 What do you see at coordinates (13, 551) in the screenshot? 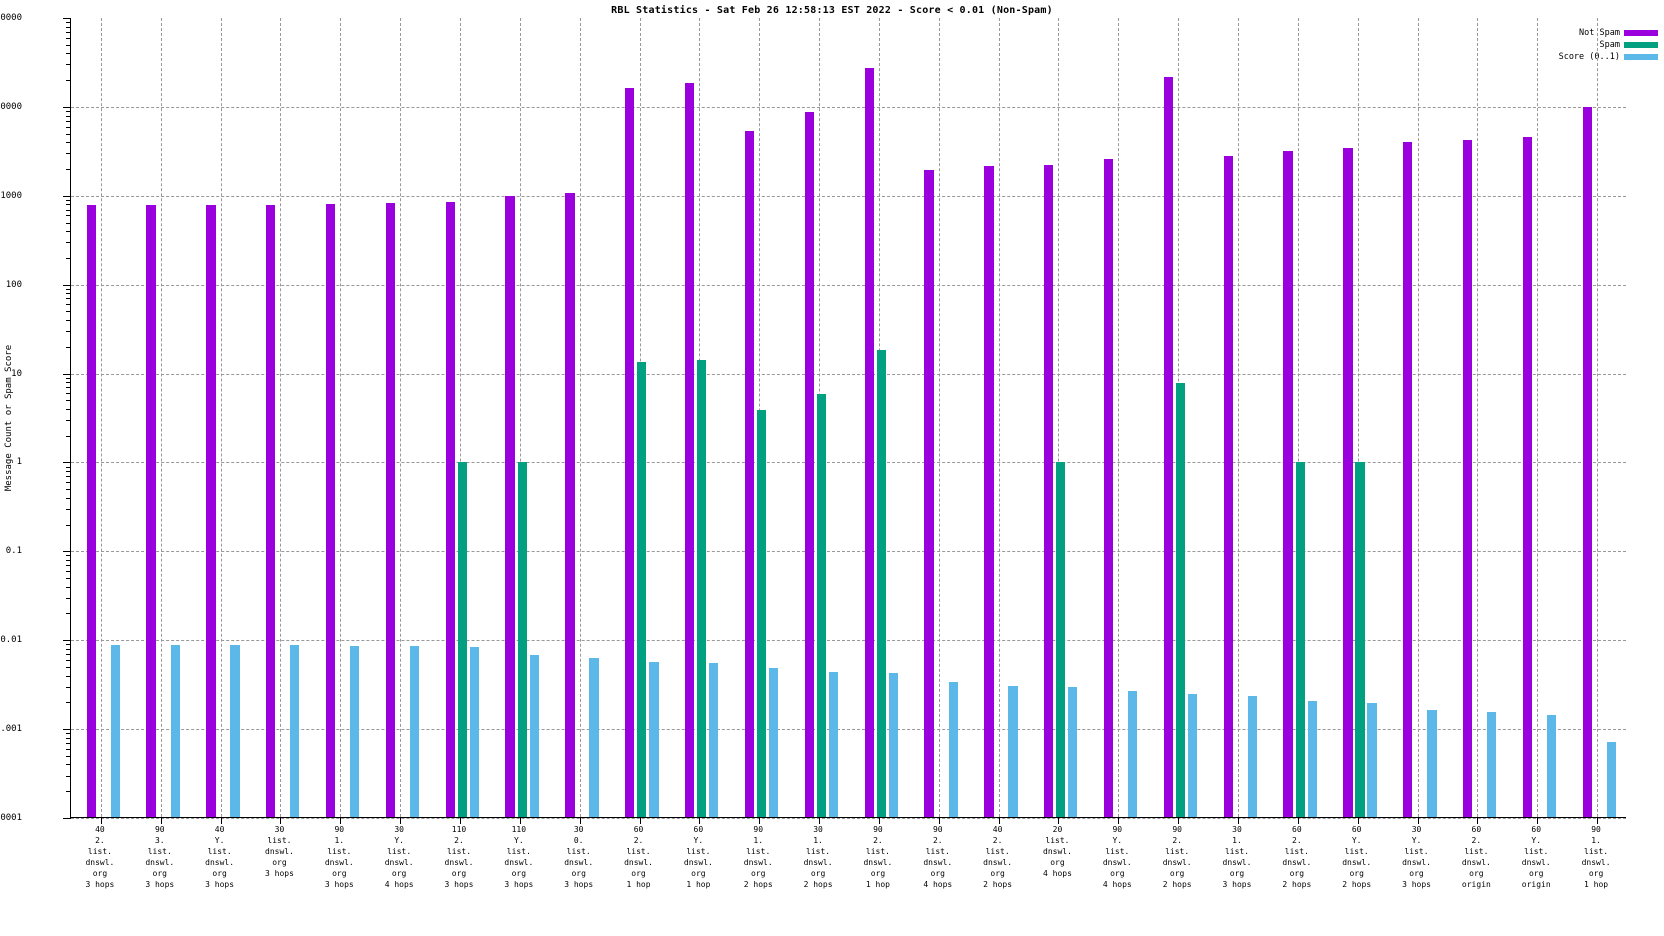
I see `y-axis-tick-label: 0.1` at bounding box center [13, 551].